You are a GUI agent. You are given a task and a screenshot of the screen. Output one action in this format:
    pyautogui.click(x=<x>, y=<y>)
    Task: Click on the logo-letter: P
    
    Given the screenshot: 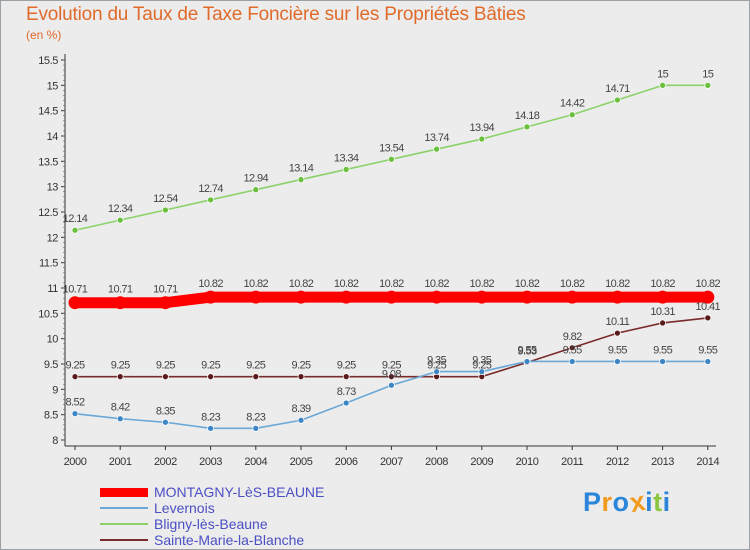 What is the action you would take?
    pyautogui.click(x=592, y=502)
    